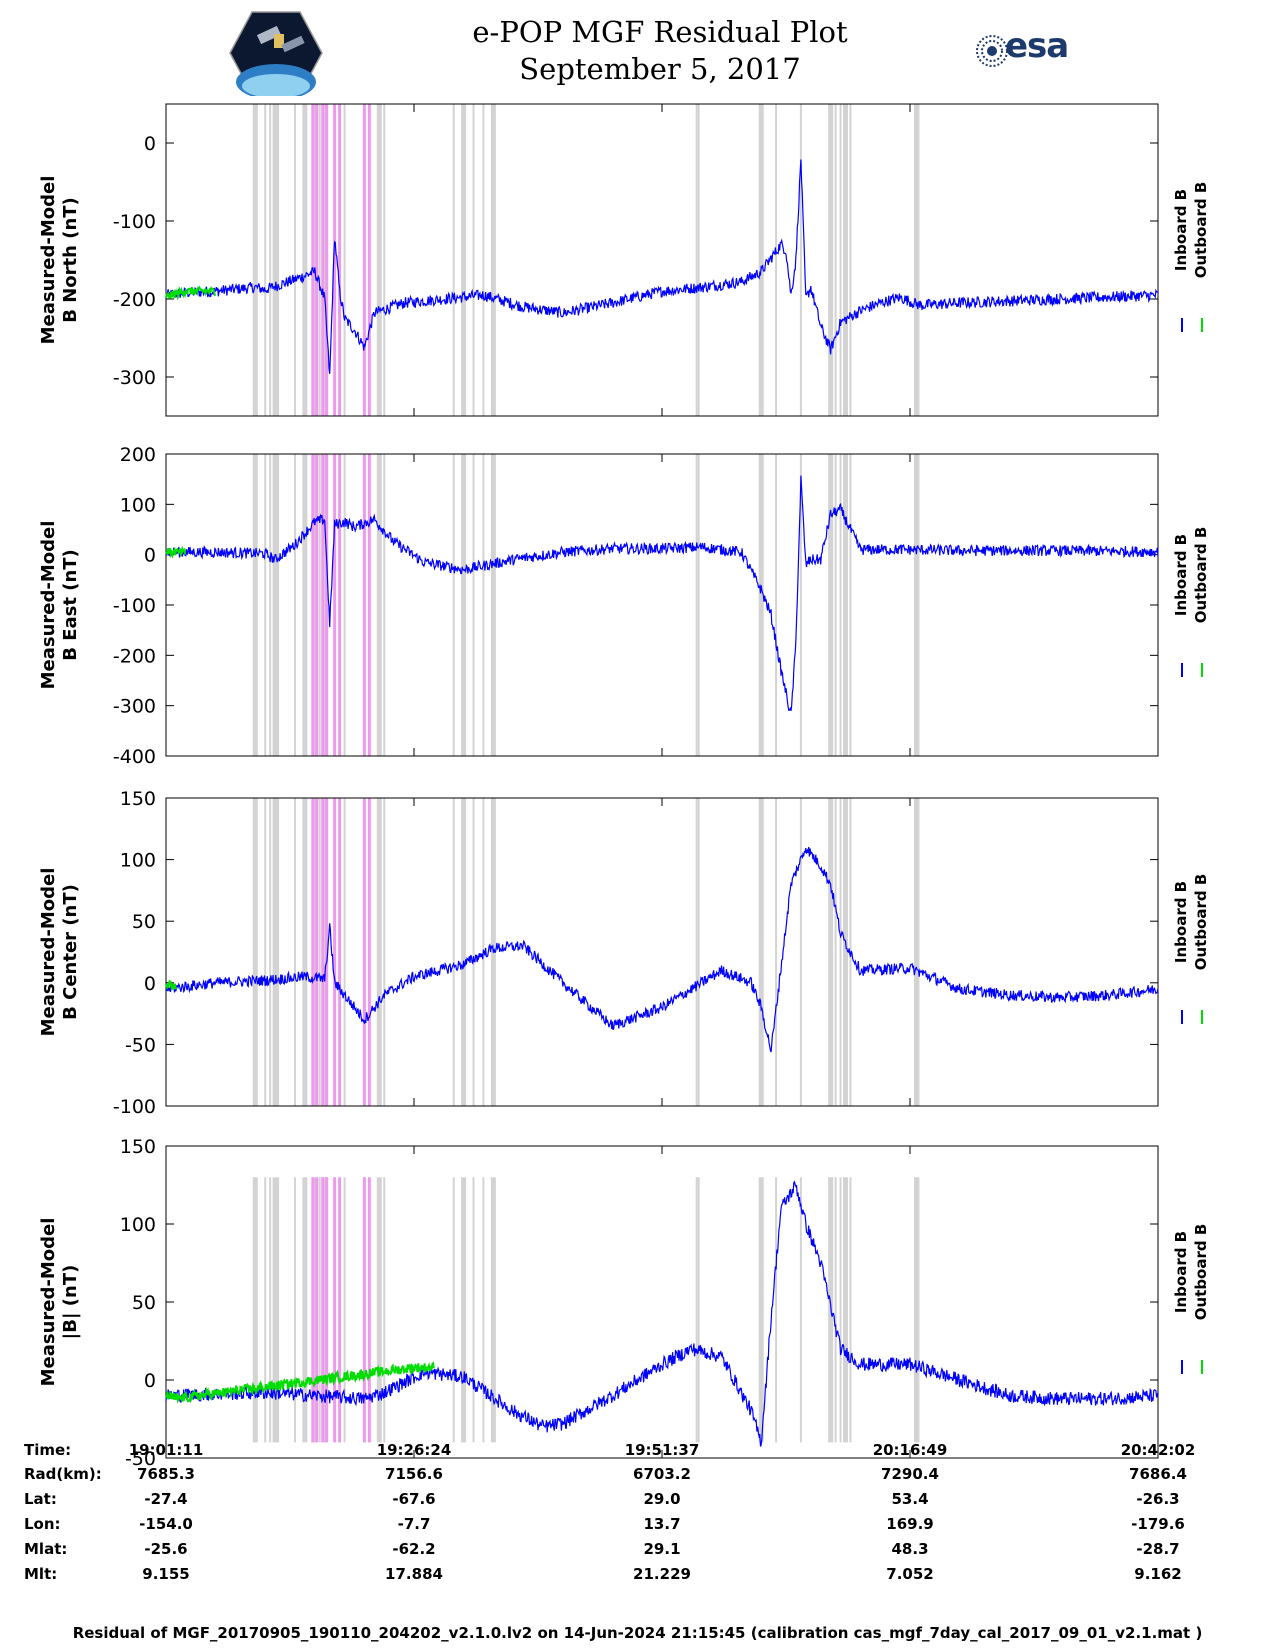 Image resolution: width=1275 pixels, height=1650 pixels. Describe the element at coordinates (70, 952) in the screenshot. I see `y-axis-label-line: B Center (nT)` at that location.